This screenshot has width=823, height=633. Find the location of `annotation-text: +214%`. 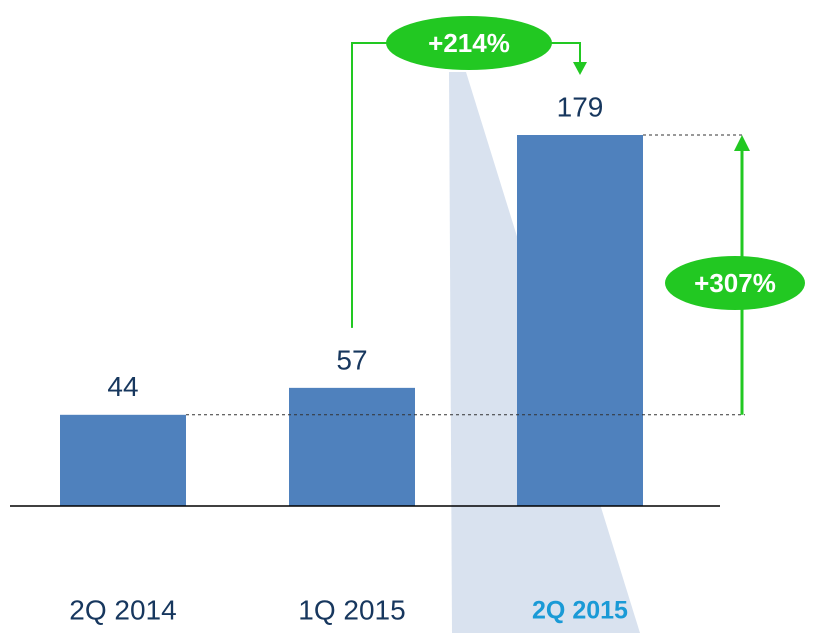

annotation-text: +214% is located at coordinates (469, 43).